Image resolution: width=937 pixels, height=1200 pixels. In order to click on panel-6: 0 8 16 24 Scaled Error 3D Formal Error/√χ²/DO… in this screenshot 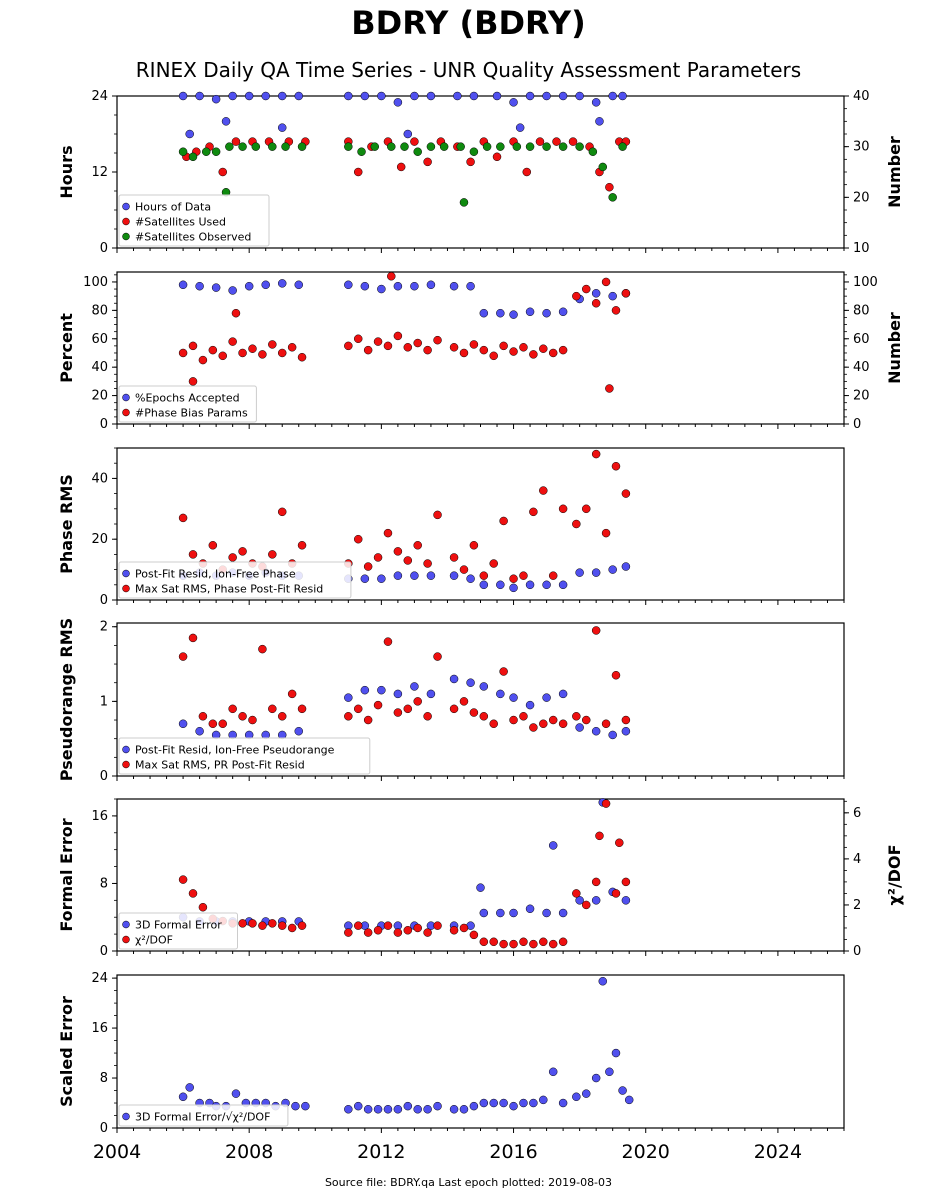, I will do `click(451, 1067)`.